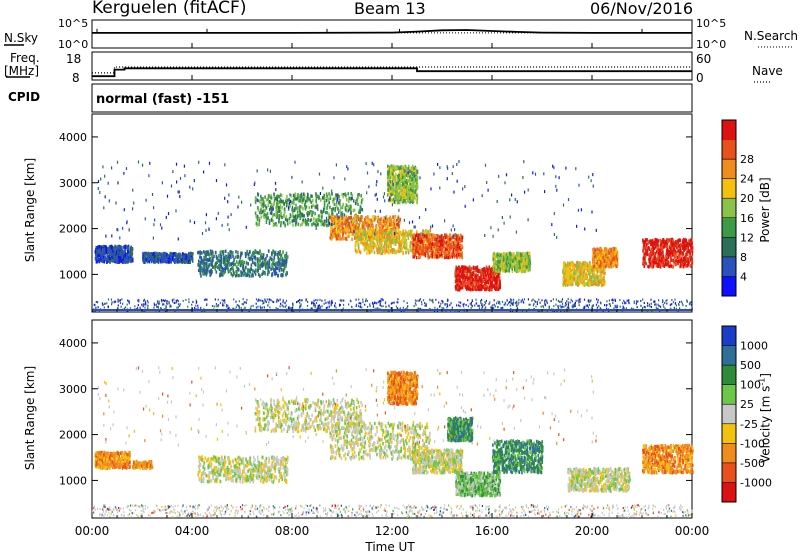  I want to click on power-region-8-cell, so click(527, 253).